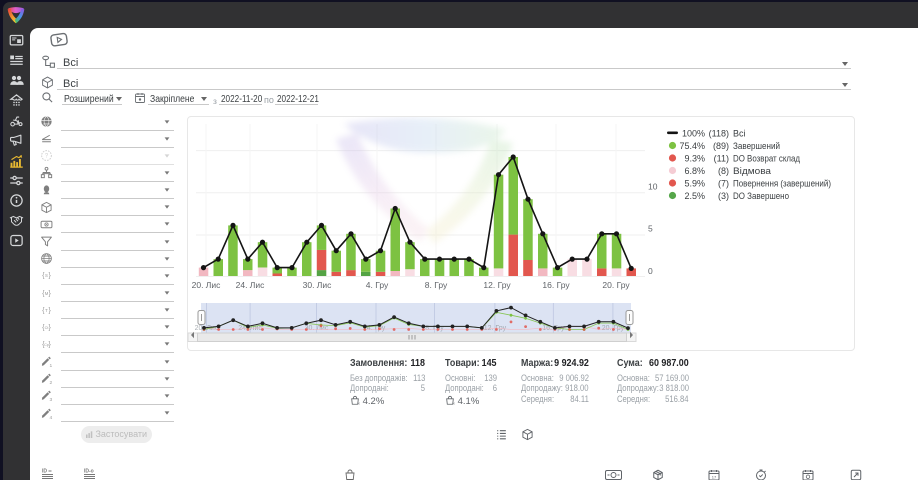  Describe the element at coordinates (714, 477) in the screenshot. I see `svg-text: 17` at that location.